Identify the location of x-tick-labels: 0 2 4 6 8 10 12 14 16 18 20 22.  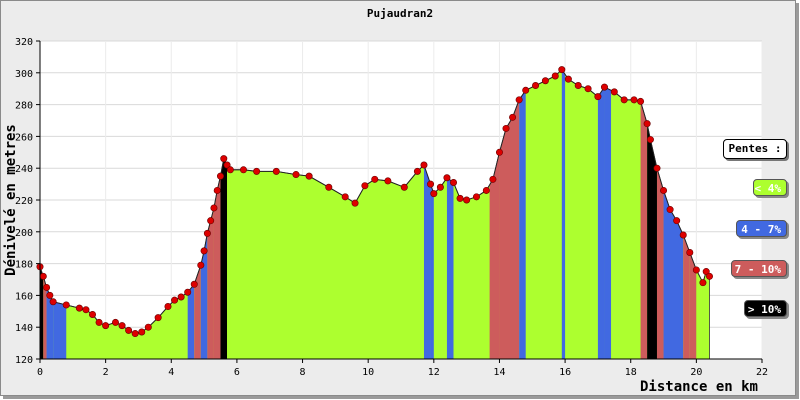
(402, 372).